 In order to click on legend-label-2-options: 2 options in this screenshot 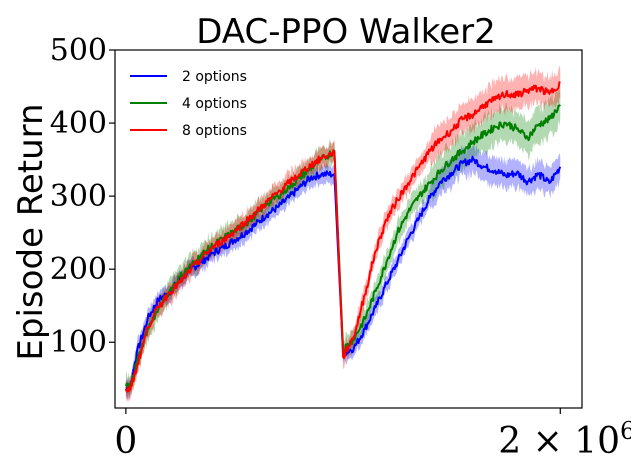, I will do `click(214, 77)`.